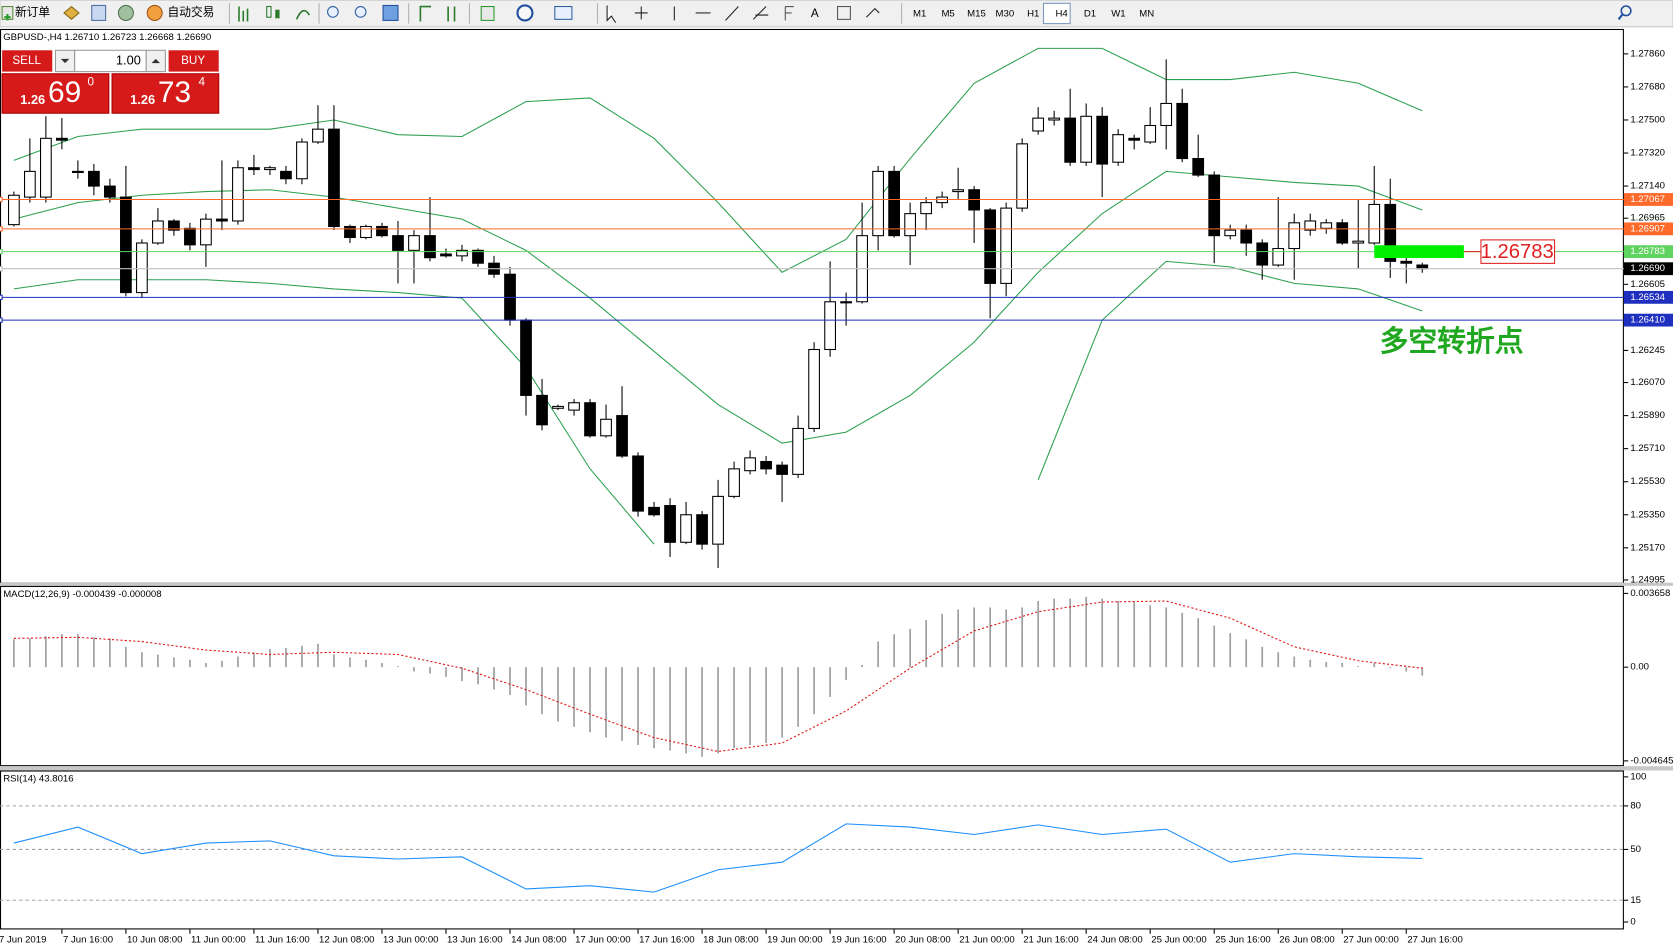 The height and width of the screenshot is (952, 1673). I want to click on x-tick-label: 12 Jun 08:00, so click(346, 940).